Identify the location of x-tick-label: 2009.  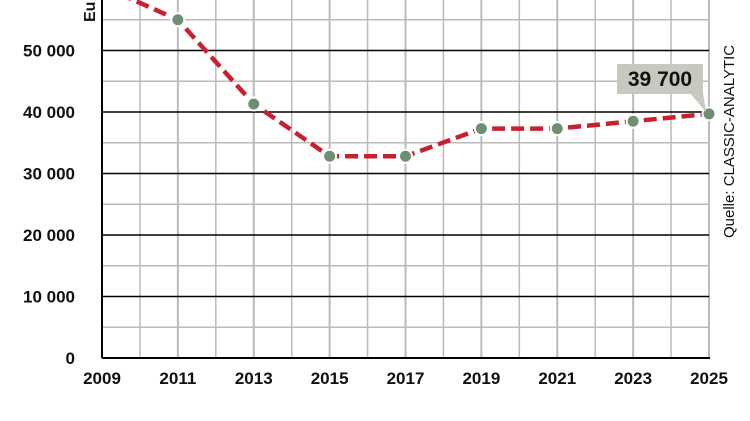
(102, 378).